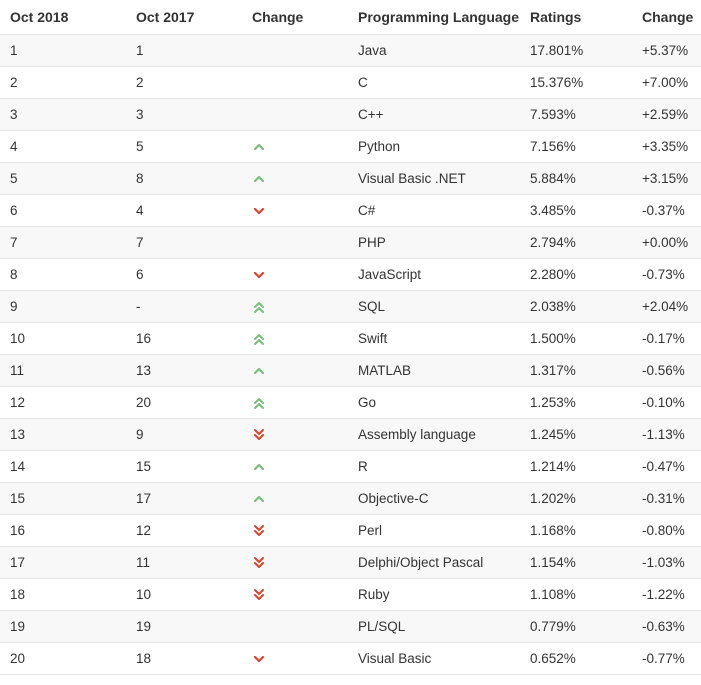 The image size is (701, 685). Describe the element at coordinates (586, 562) in the screenshot. I see `cell-ratings: 1.154%` at that location.